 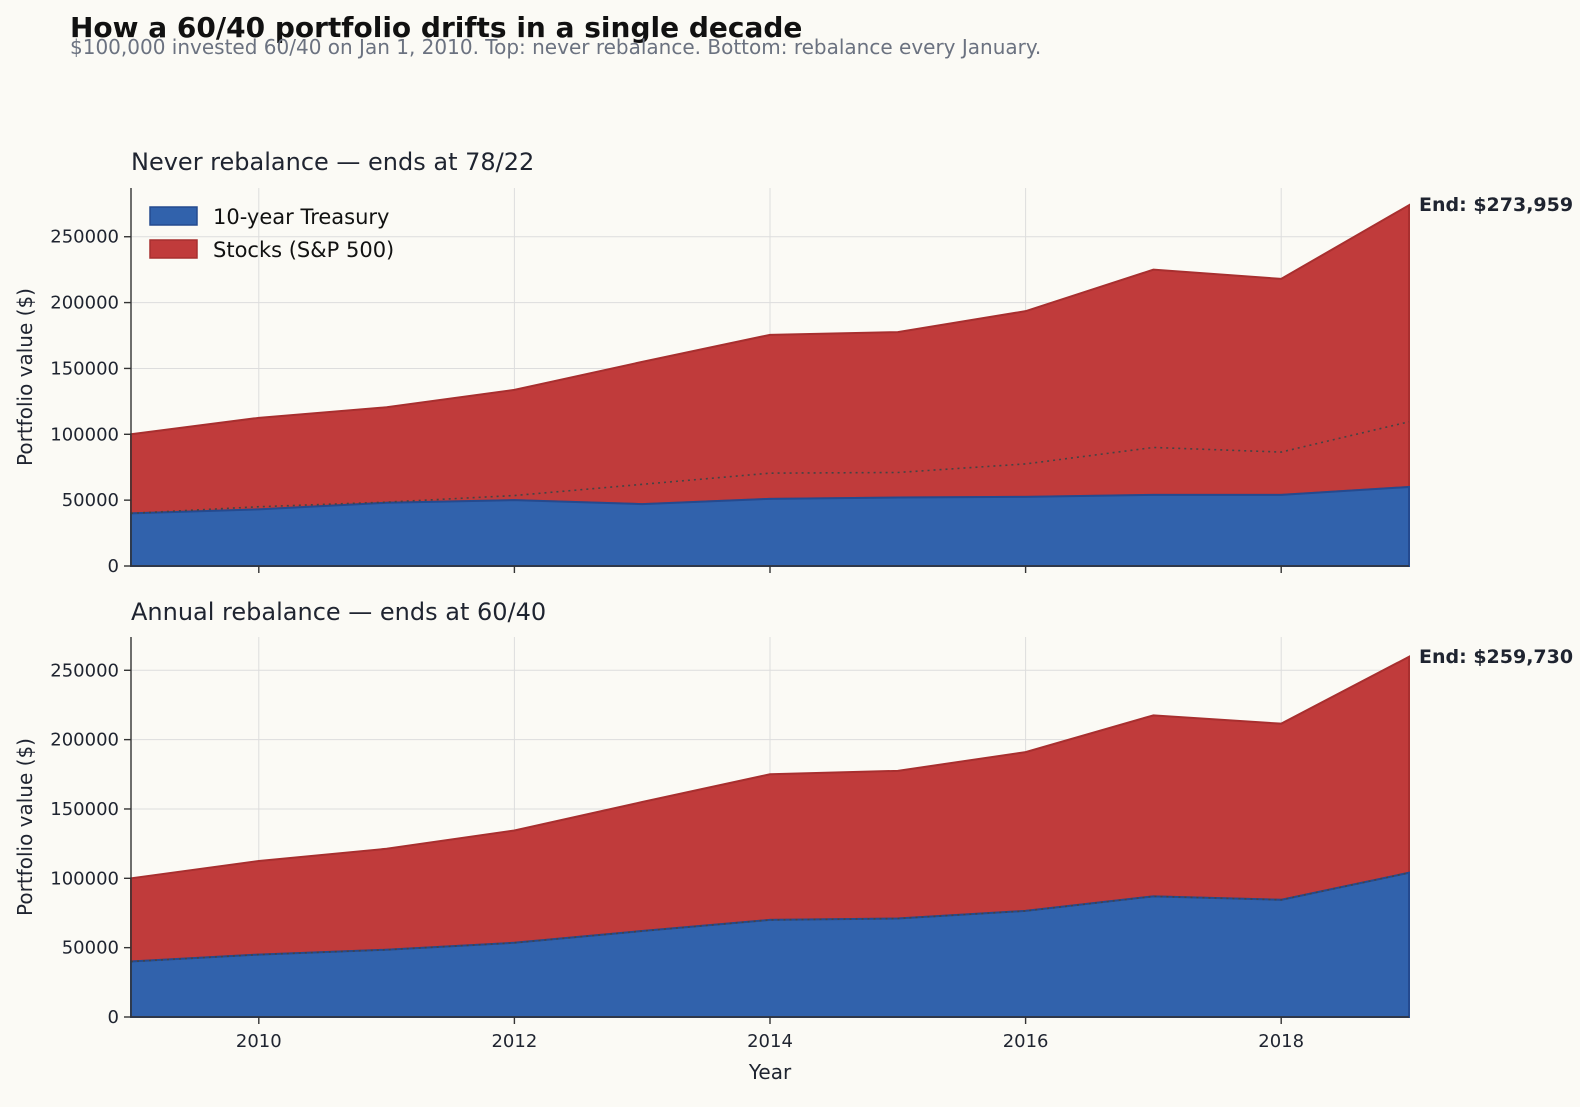 What do you see at coordinates (1026, 1041) in the screenshot?
I see `x-tick-label: 2016` at bounding box center [1026, 1041].